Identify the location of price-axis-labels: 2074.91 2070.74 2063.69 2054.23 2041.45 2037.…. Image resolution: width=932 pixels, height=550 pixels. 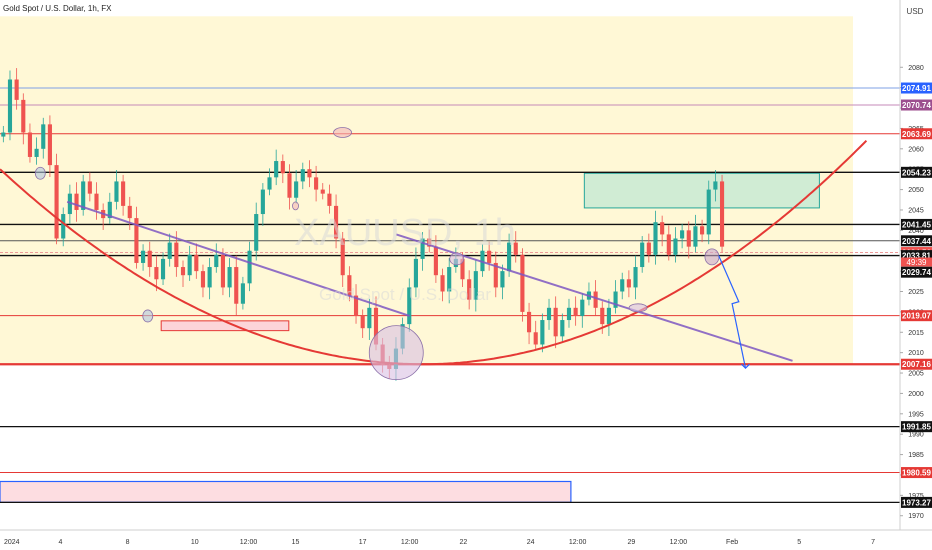
(916, 295).